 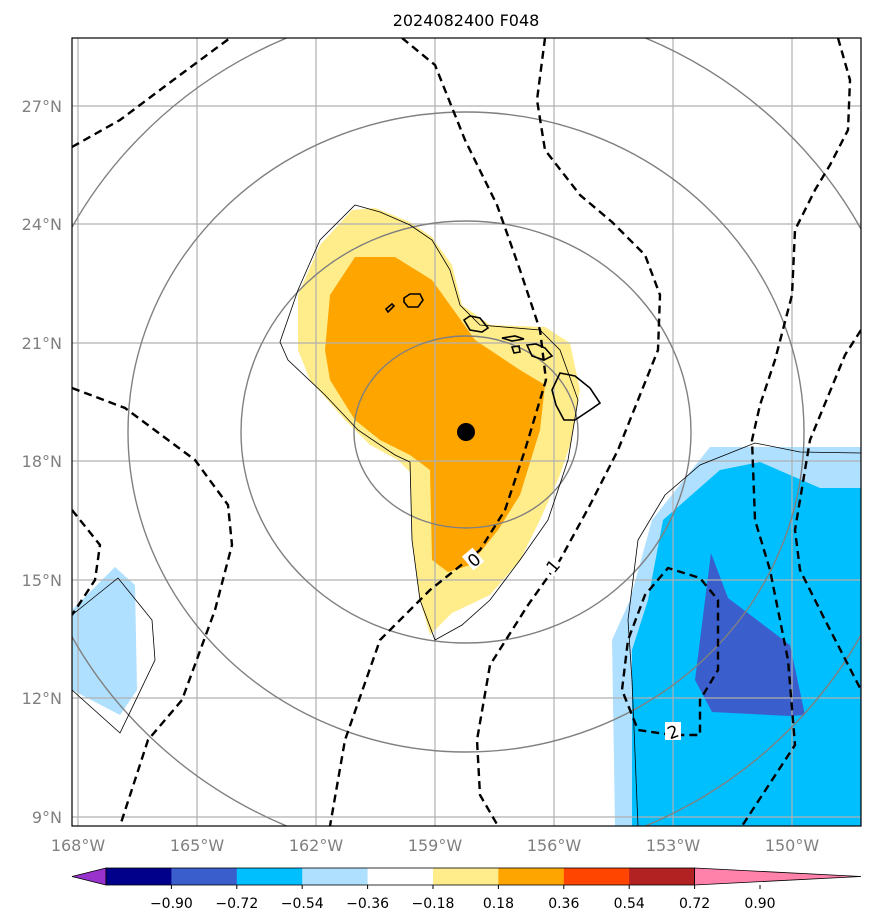 What do you see at coordinates (171, 904) in the screenshot?
I see `colorbar-tick-label: −0.90` at bounding box center [171, 904].